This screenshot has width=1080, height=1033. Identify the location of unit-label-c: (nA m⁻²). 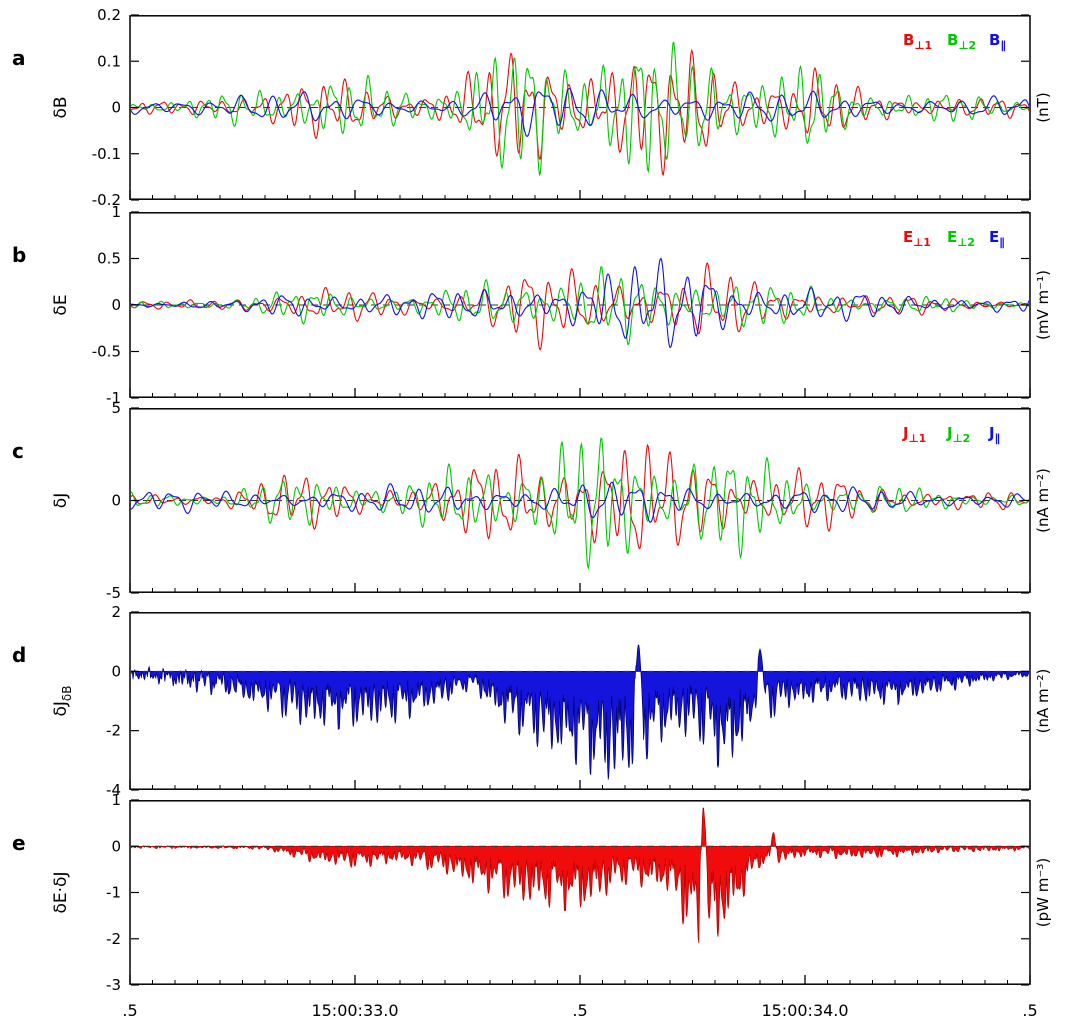
(1043, 500).